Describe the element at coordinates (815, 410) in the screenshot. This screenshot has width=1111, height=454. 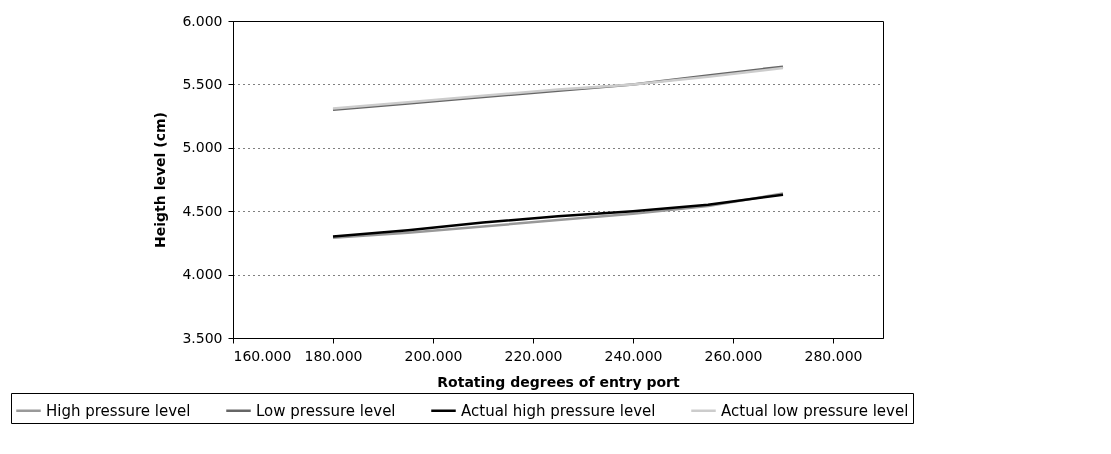
I see `legend-label: Actual low pressure level` at that location.